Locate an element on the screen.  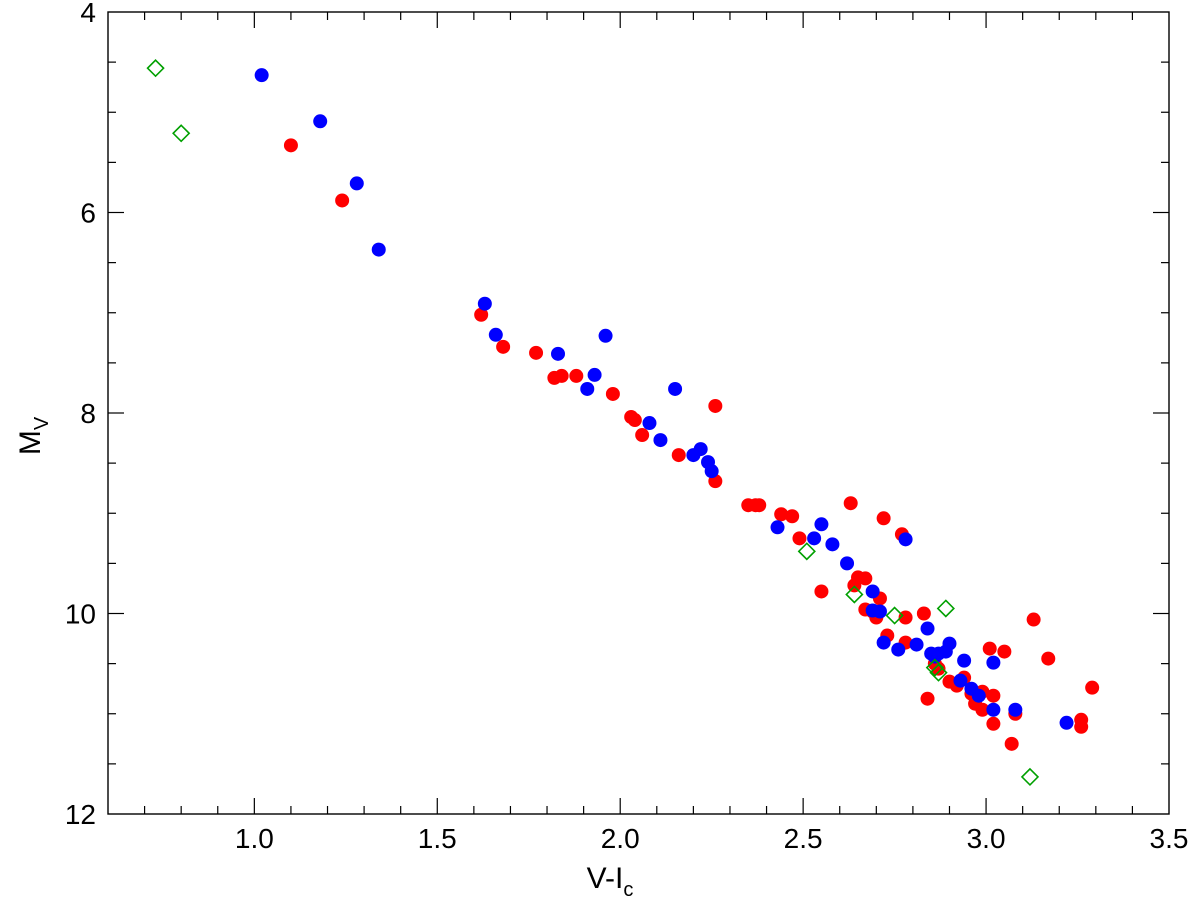
y-tick-labels: 4 6 8 10 12 is located at coordinates (80, 415).